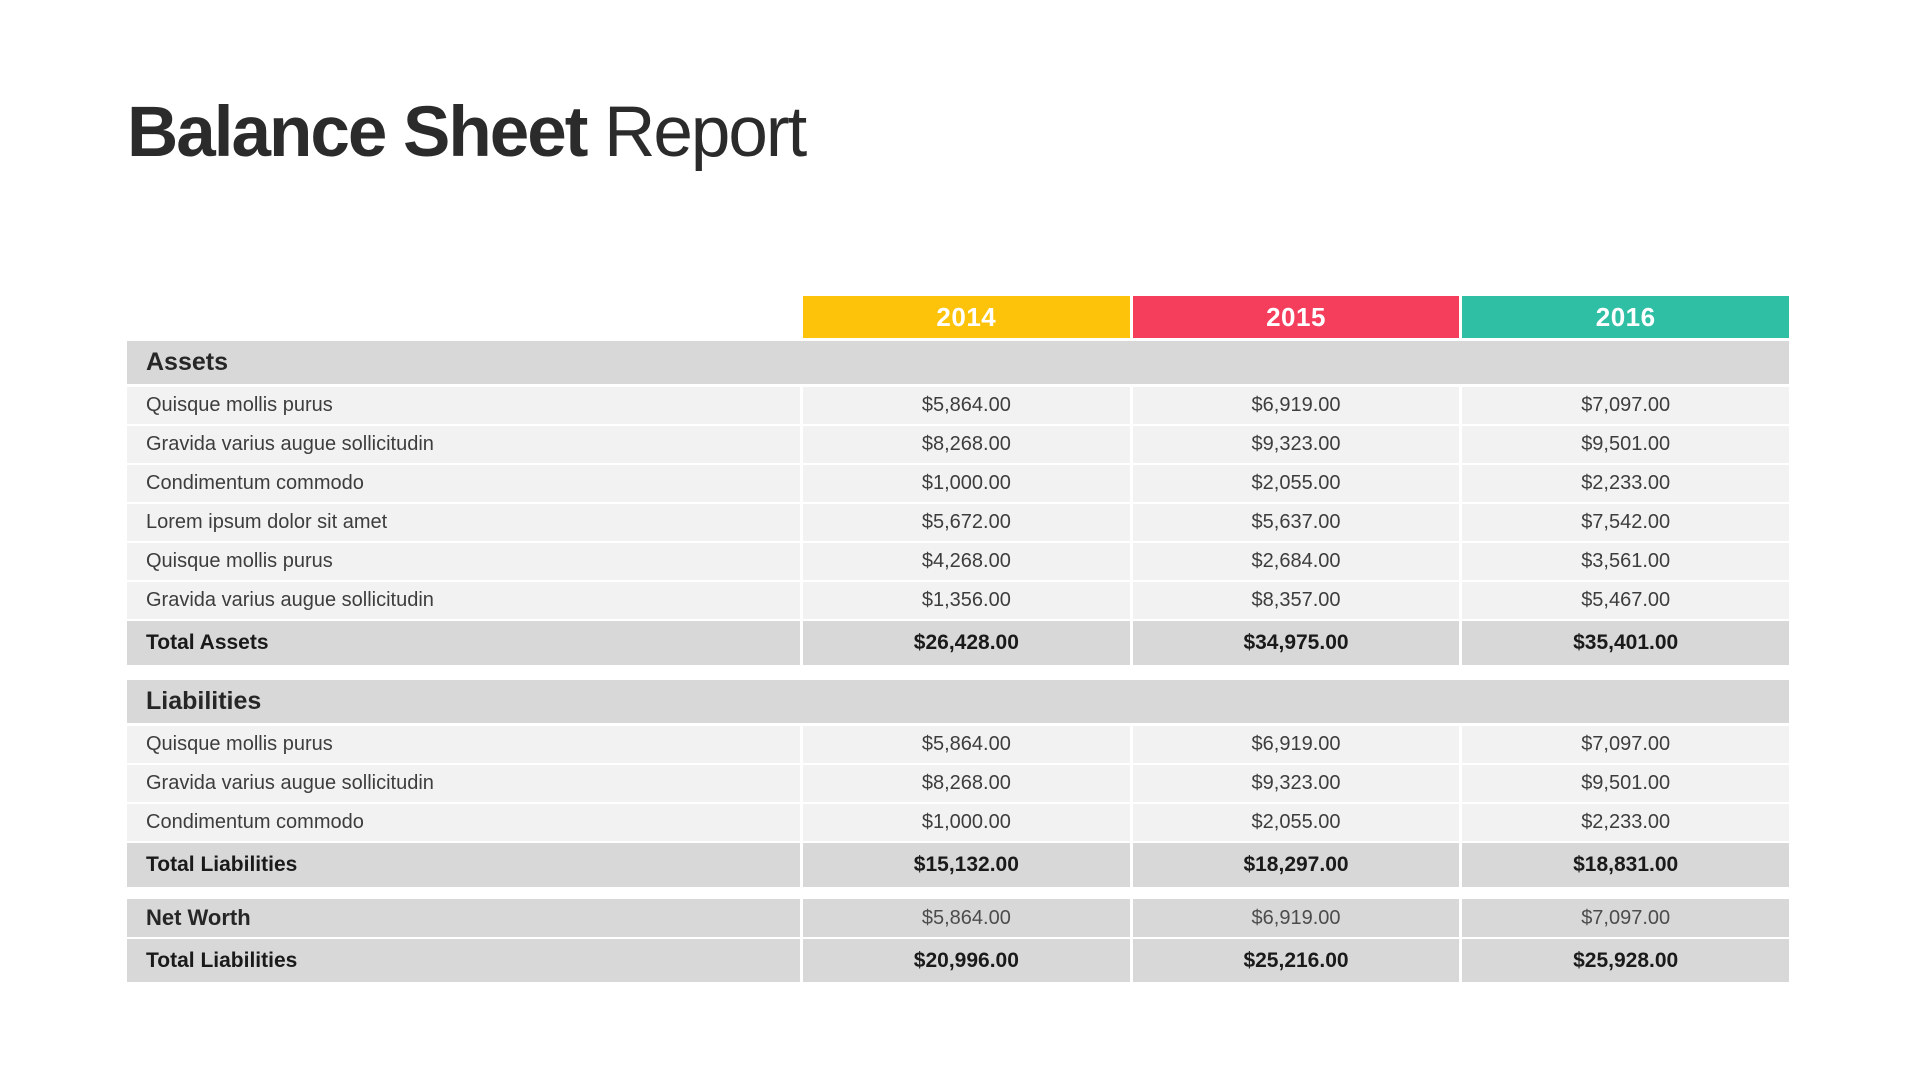 This screenshot has height=1080, width=1920. Describe the element at coordinates (1626, 561) in the screenshot. I see `cell-2016: $3,561.00` at that location.